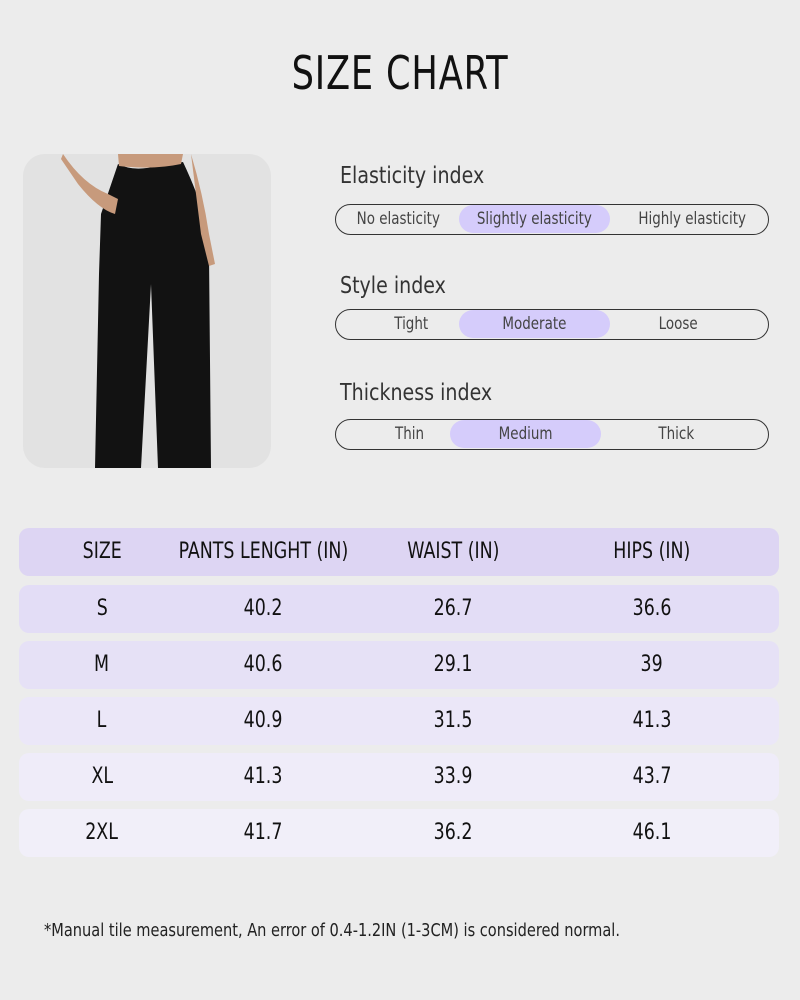  Describe the element at coordinates (263, 832) in the screenshot. I see `cell-pants-length: 41.7` at that location.